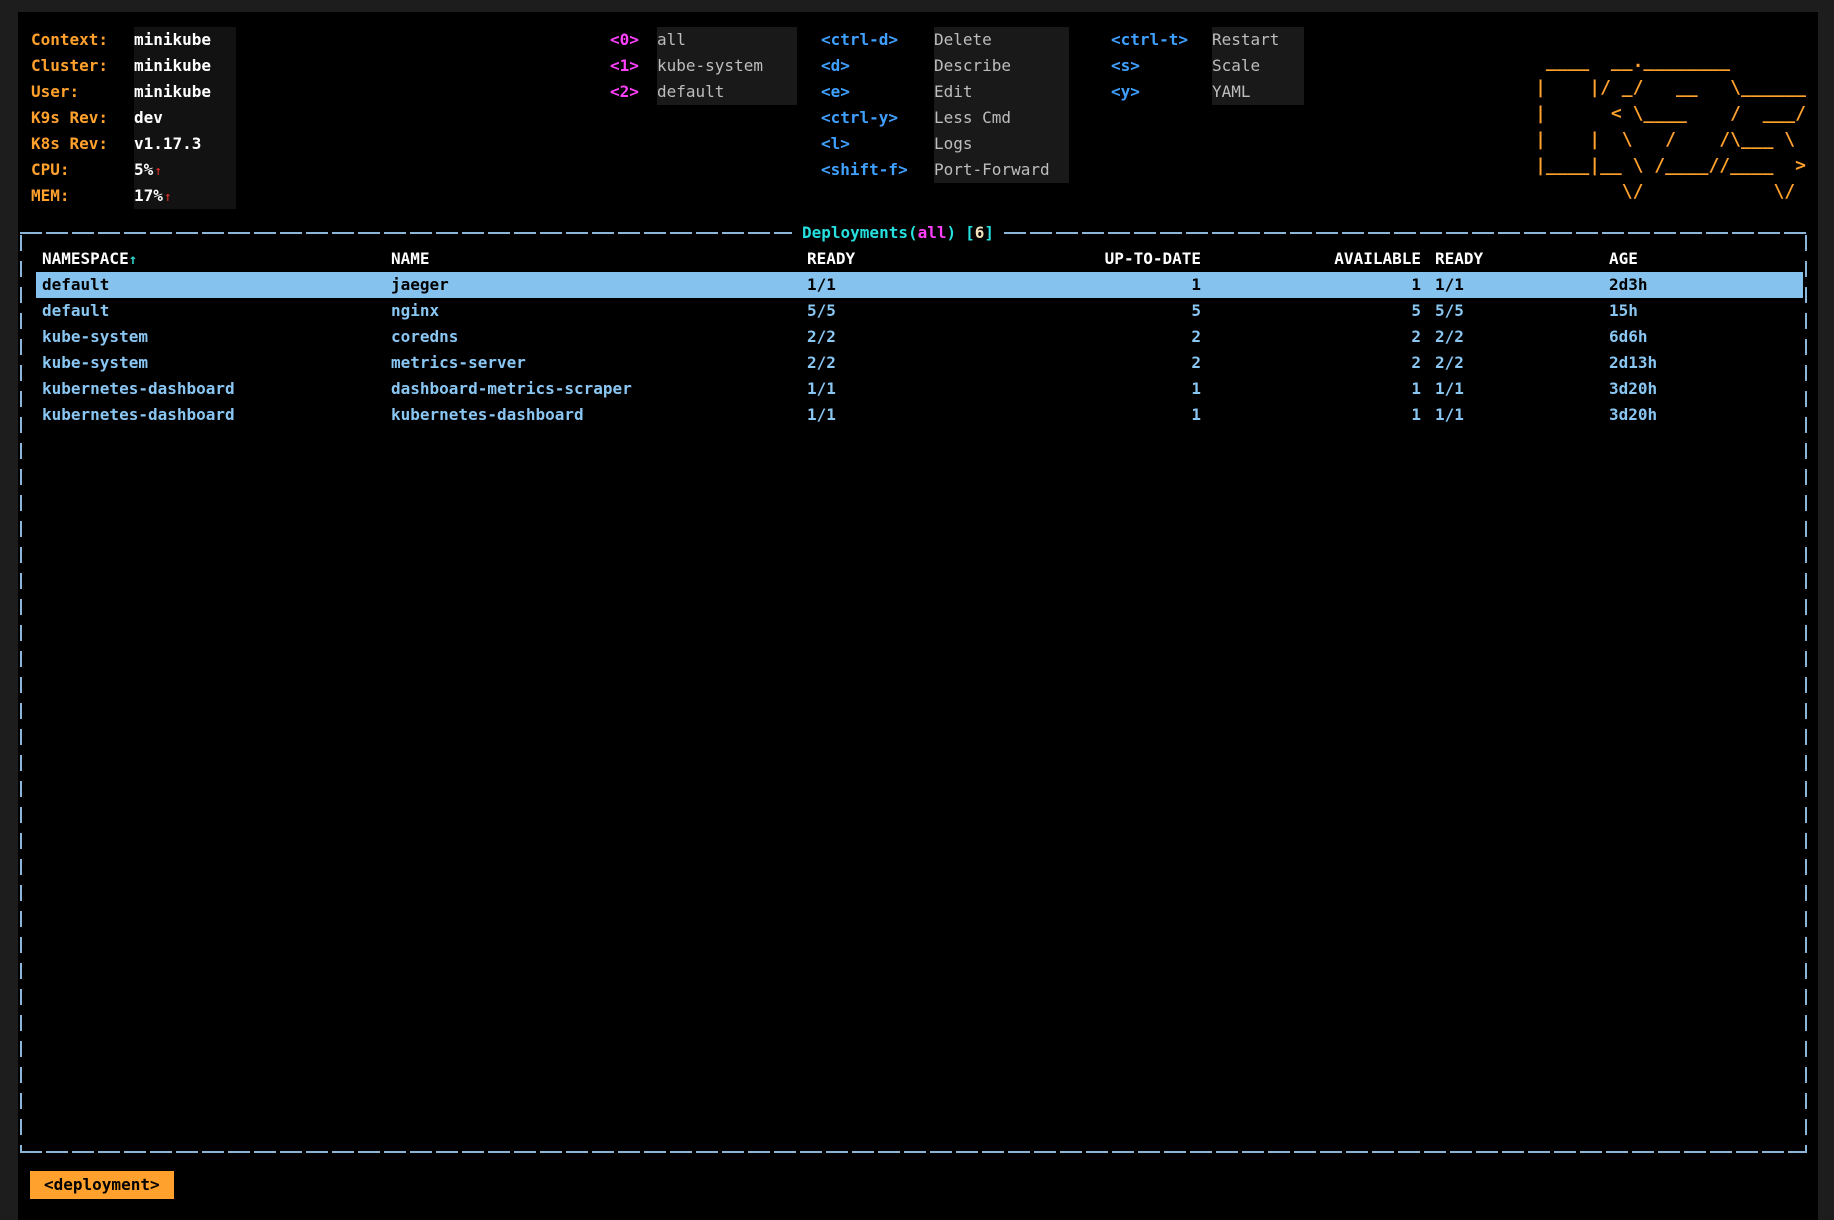 The image size is (1834, 1220). I want to click on menu-key: <s>, so click(1125, 65).